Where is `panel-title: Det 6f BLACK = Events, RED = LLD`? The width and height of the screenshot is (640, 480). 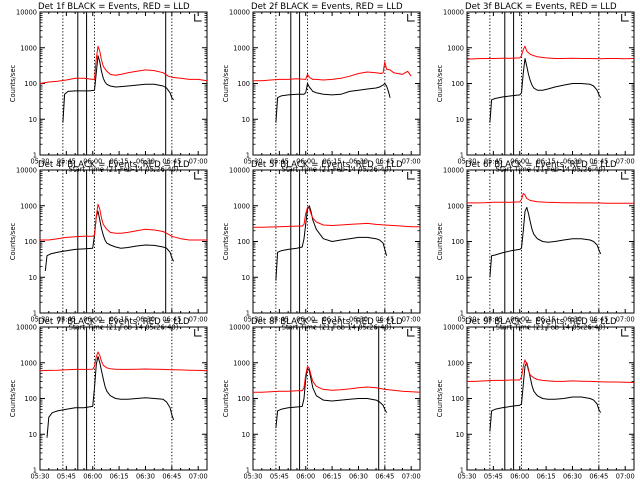
panel-title: Det 6f BLACK = Events, RED = LLD is located at coordinates (541, 165).